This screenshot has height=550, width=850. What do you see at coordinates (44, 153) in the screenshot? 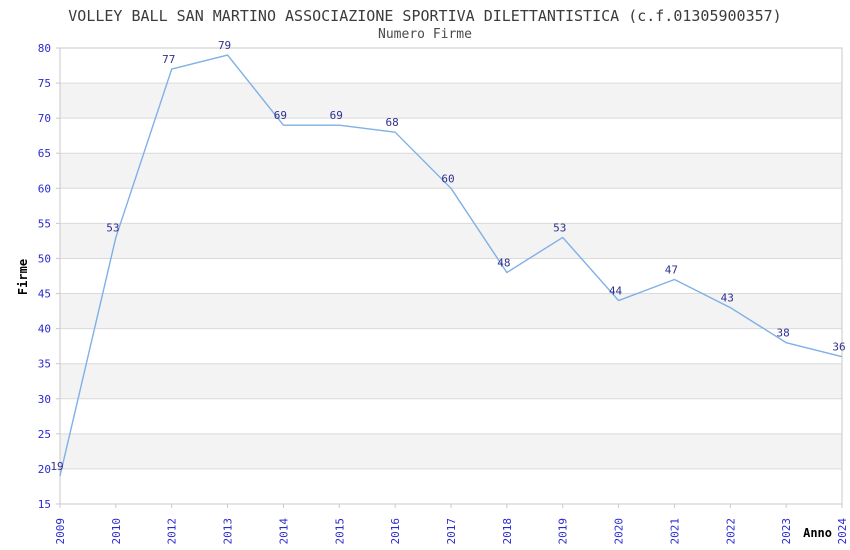
I see `y-tick-label: 65` at bounding box center [44, 153].